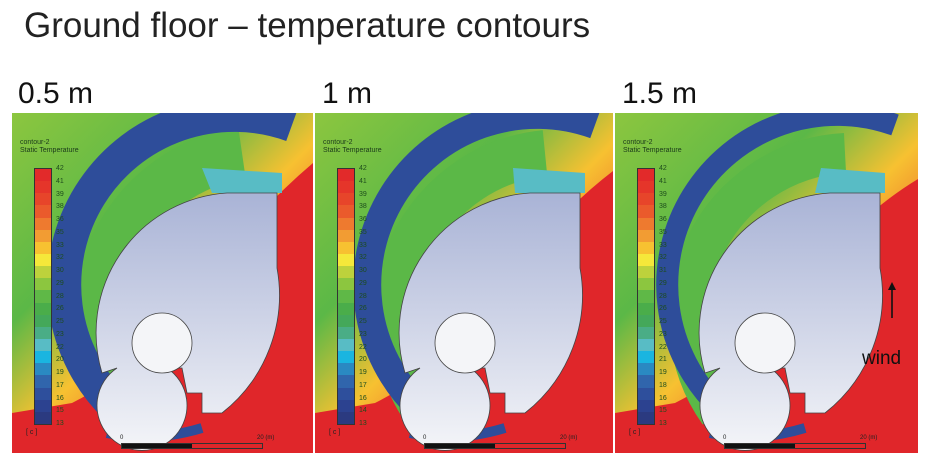 The image size is (936, 469). I want to click on legend-tick: 42, so click(60, 168).